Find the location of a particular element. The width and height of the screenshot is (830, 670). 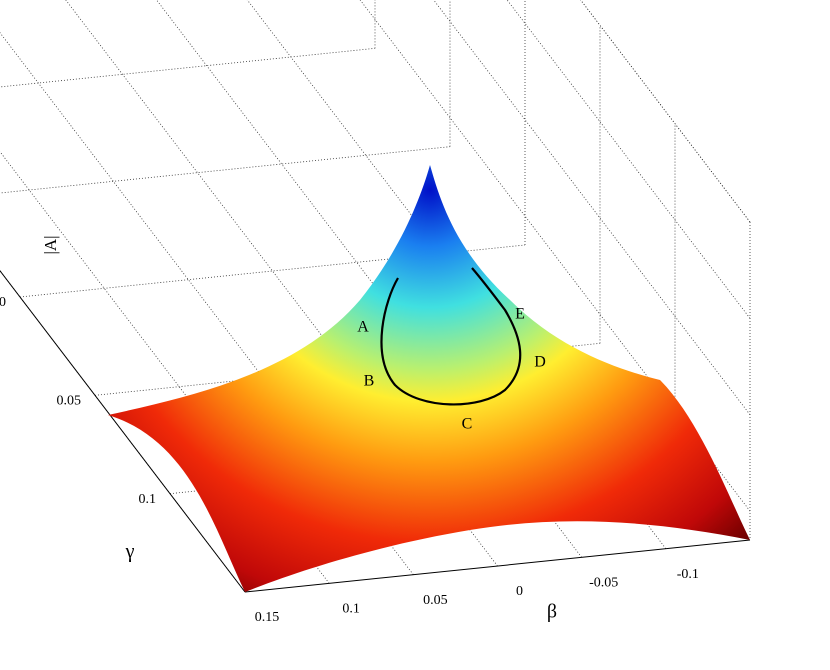

annotations: A B C D E is located at coordinates (451, 369).